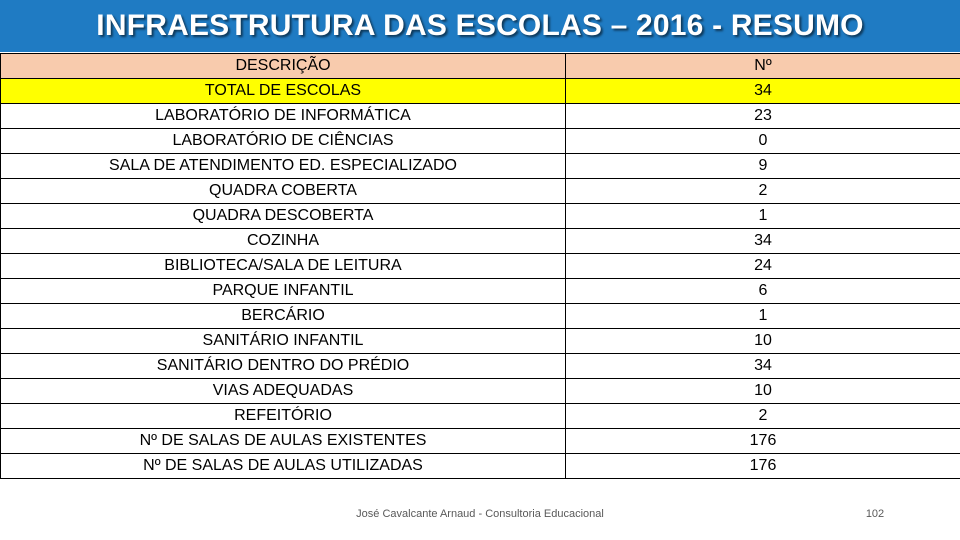 The height and width of the screenshot is (540, 960). What do you see at coordinates (283, 141) in the screenshot?
I see `row-description: LABORATÓRIO DE CIÊNCIAS` at bounding box center [283, 141].